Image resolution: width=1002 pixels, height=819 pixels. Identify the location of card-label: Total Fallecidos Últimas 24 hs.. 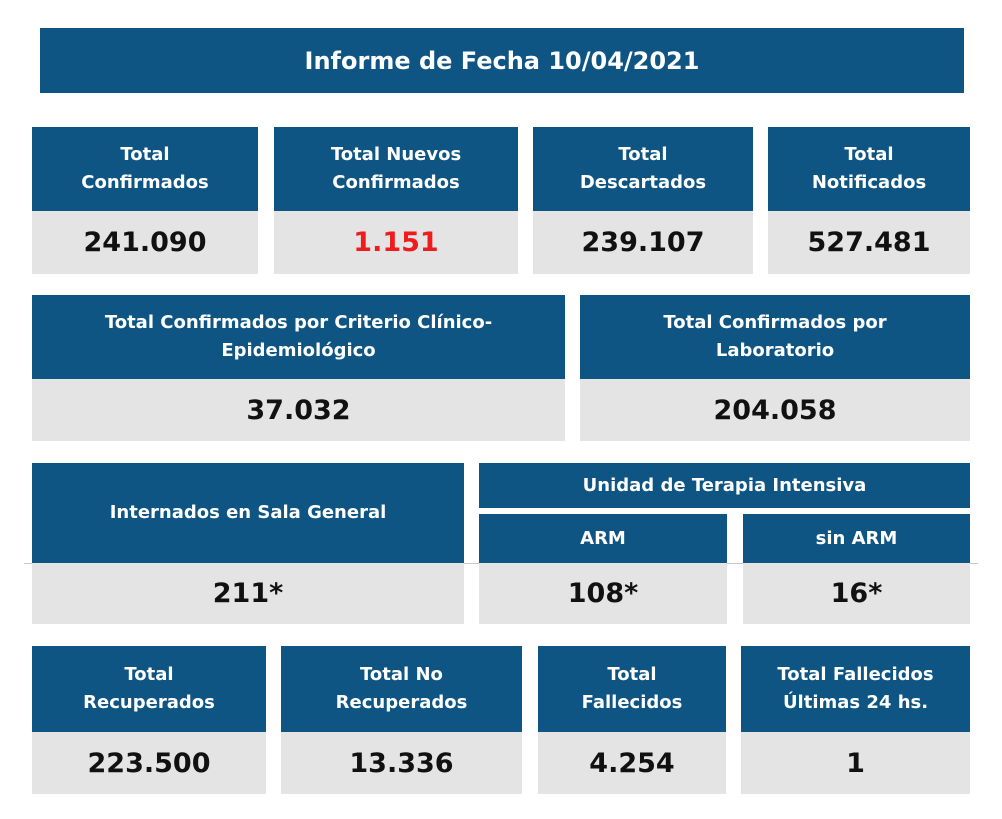
(855, 689).